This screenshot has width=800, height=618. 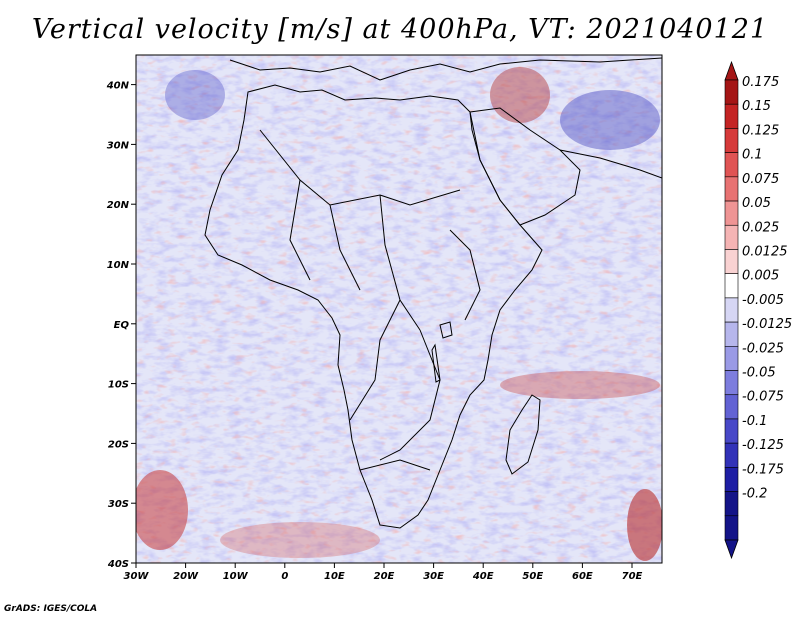 What do you see at coordinates (754, 494) in the screenshot?
I see `colorbar-label: -0.2` at bounding box center [754, 494].